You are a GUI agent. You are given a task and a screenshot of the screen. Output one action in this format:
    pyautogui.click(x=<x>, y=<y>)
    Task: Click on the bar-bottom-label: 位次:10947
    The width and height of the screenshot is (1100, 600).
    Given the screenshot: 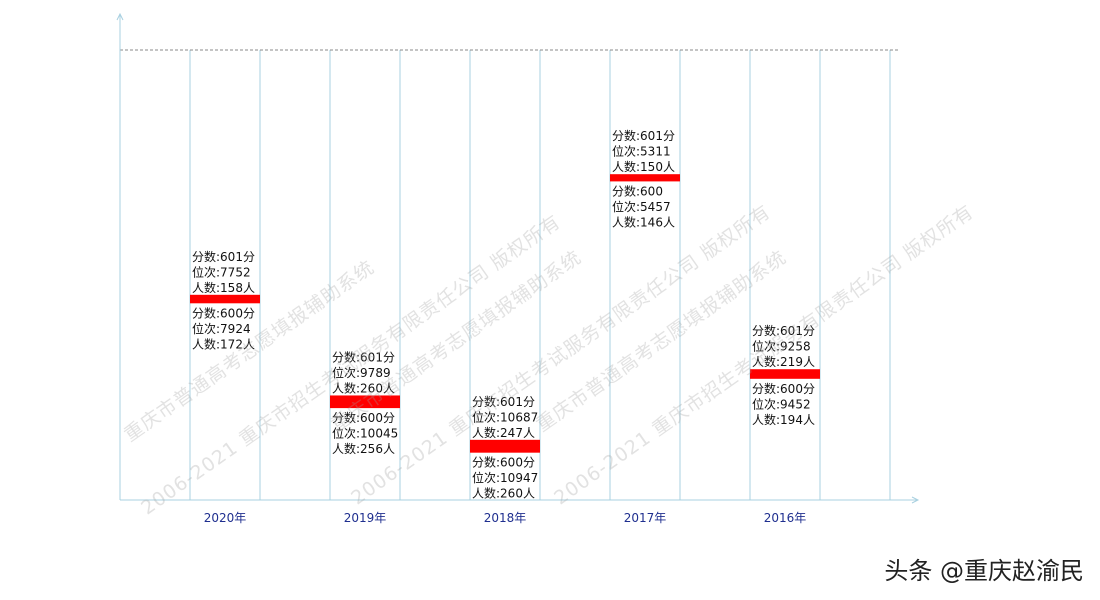 What is the action you would take?
    pyautogui.click(x=505, y=477)
    